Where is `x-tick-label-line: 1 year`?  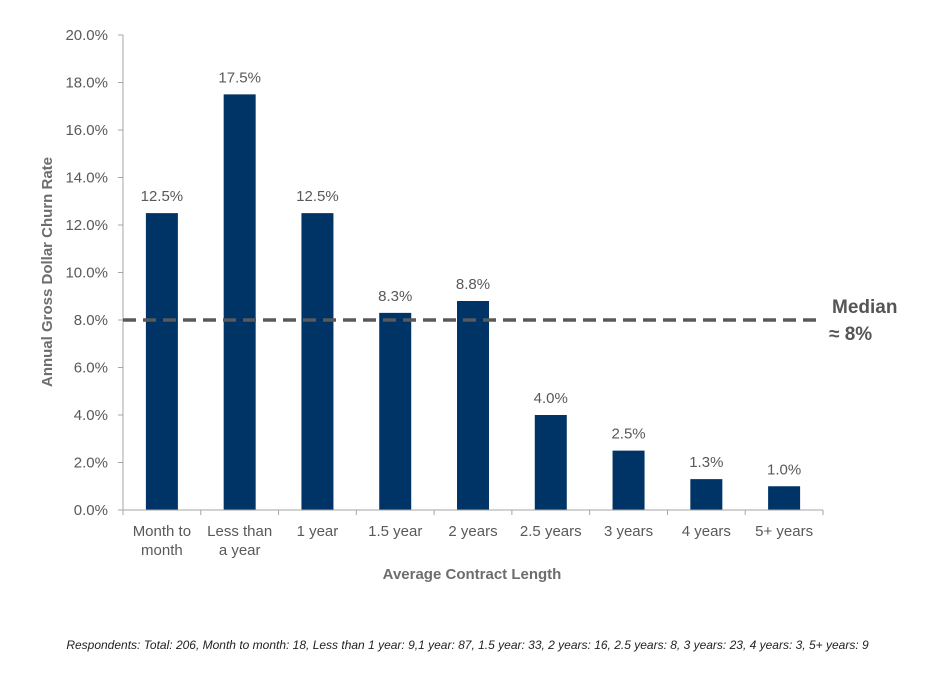
x-tick-label-line: 1 year is located at coordinates (318, 531).